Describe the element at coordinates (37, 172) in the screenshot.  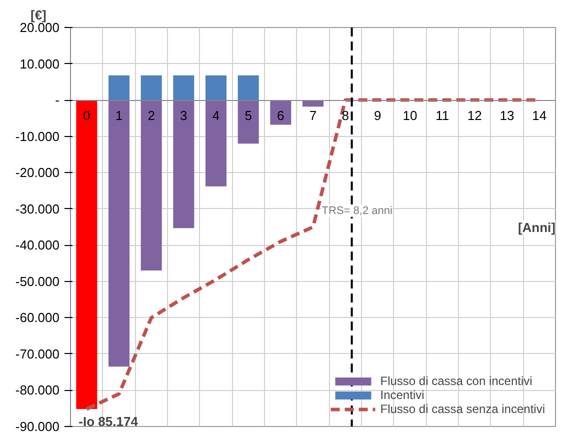
I see `y-tick-label: -20.000` at that location.